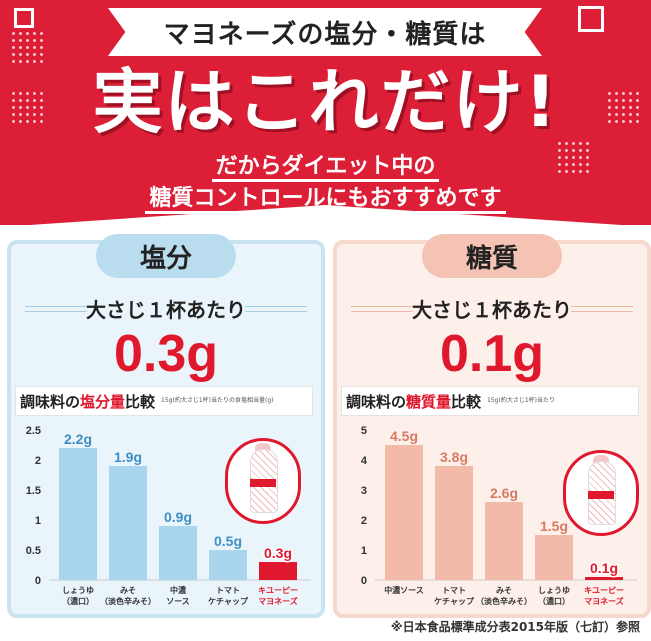 The height and width of the screenshot is (641, 651). What do you see at coordinates (429, 401) in the screenshot?
I see `cmp-highlight: 糖質量` at bounding box center [429, 401].